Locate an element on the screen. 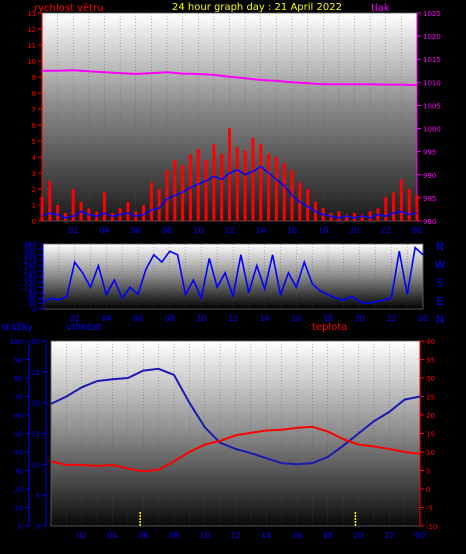 The image size is (466, 554). direction-axis-tick-label: 240 is located at coordinates (30, 267).